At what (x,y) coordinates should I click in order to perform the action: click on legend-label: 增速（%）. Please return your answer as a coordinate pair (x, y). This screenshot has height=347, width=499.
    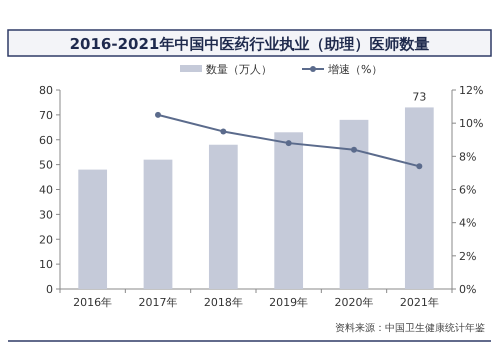
    Looking at the image, I should click on (354, 69).